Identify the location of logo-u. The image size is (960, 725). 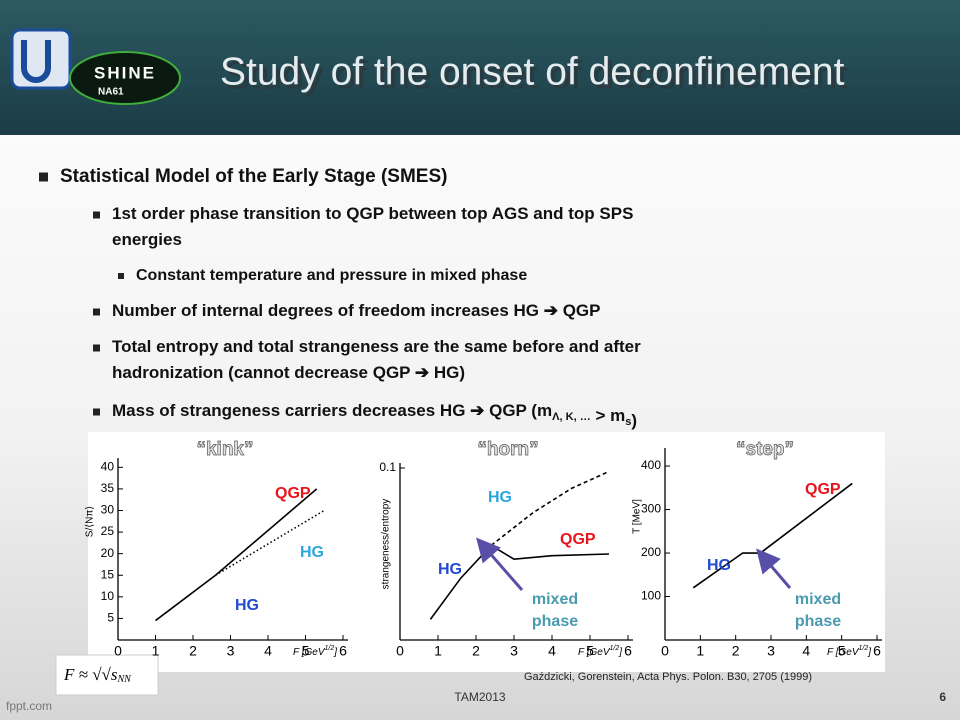
(36, 61).